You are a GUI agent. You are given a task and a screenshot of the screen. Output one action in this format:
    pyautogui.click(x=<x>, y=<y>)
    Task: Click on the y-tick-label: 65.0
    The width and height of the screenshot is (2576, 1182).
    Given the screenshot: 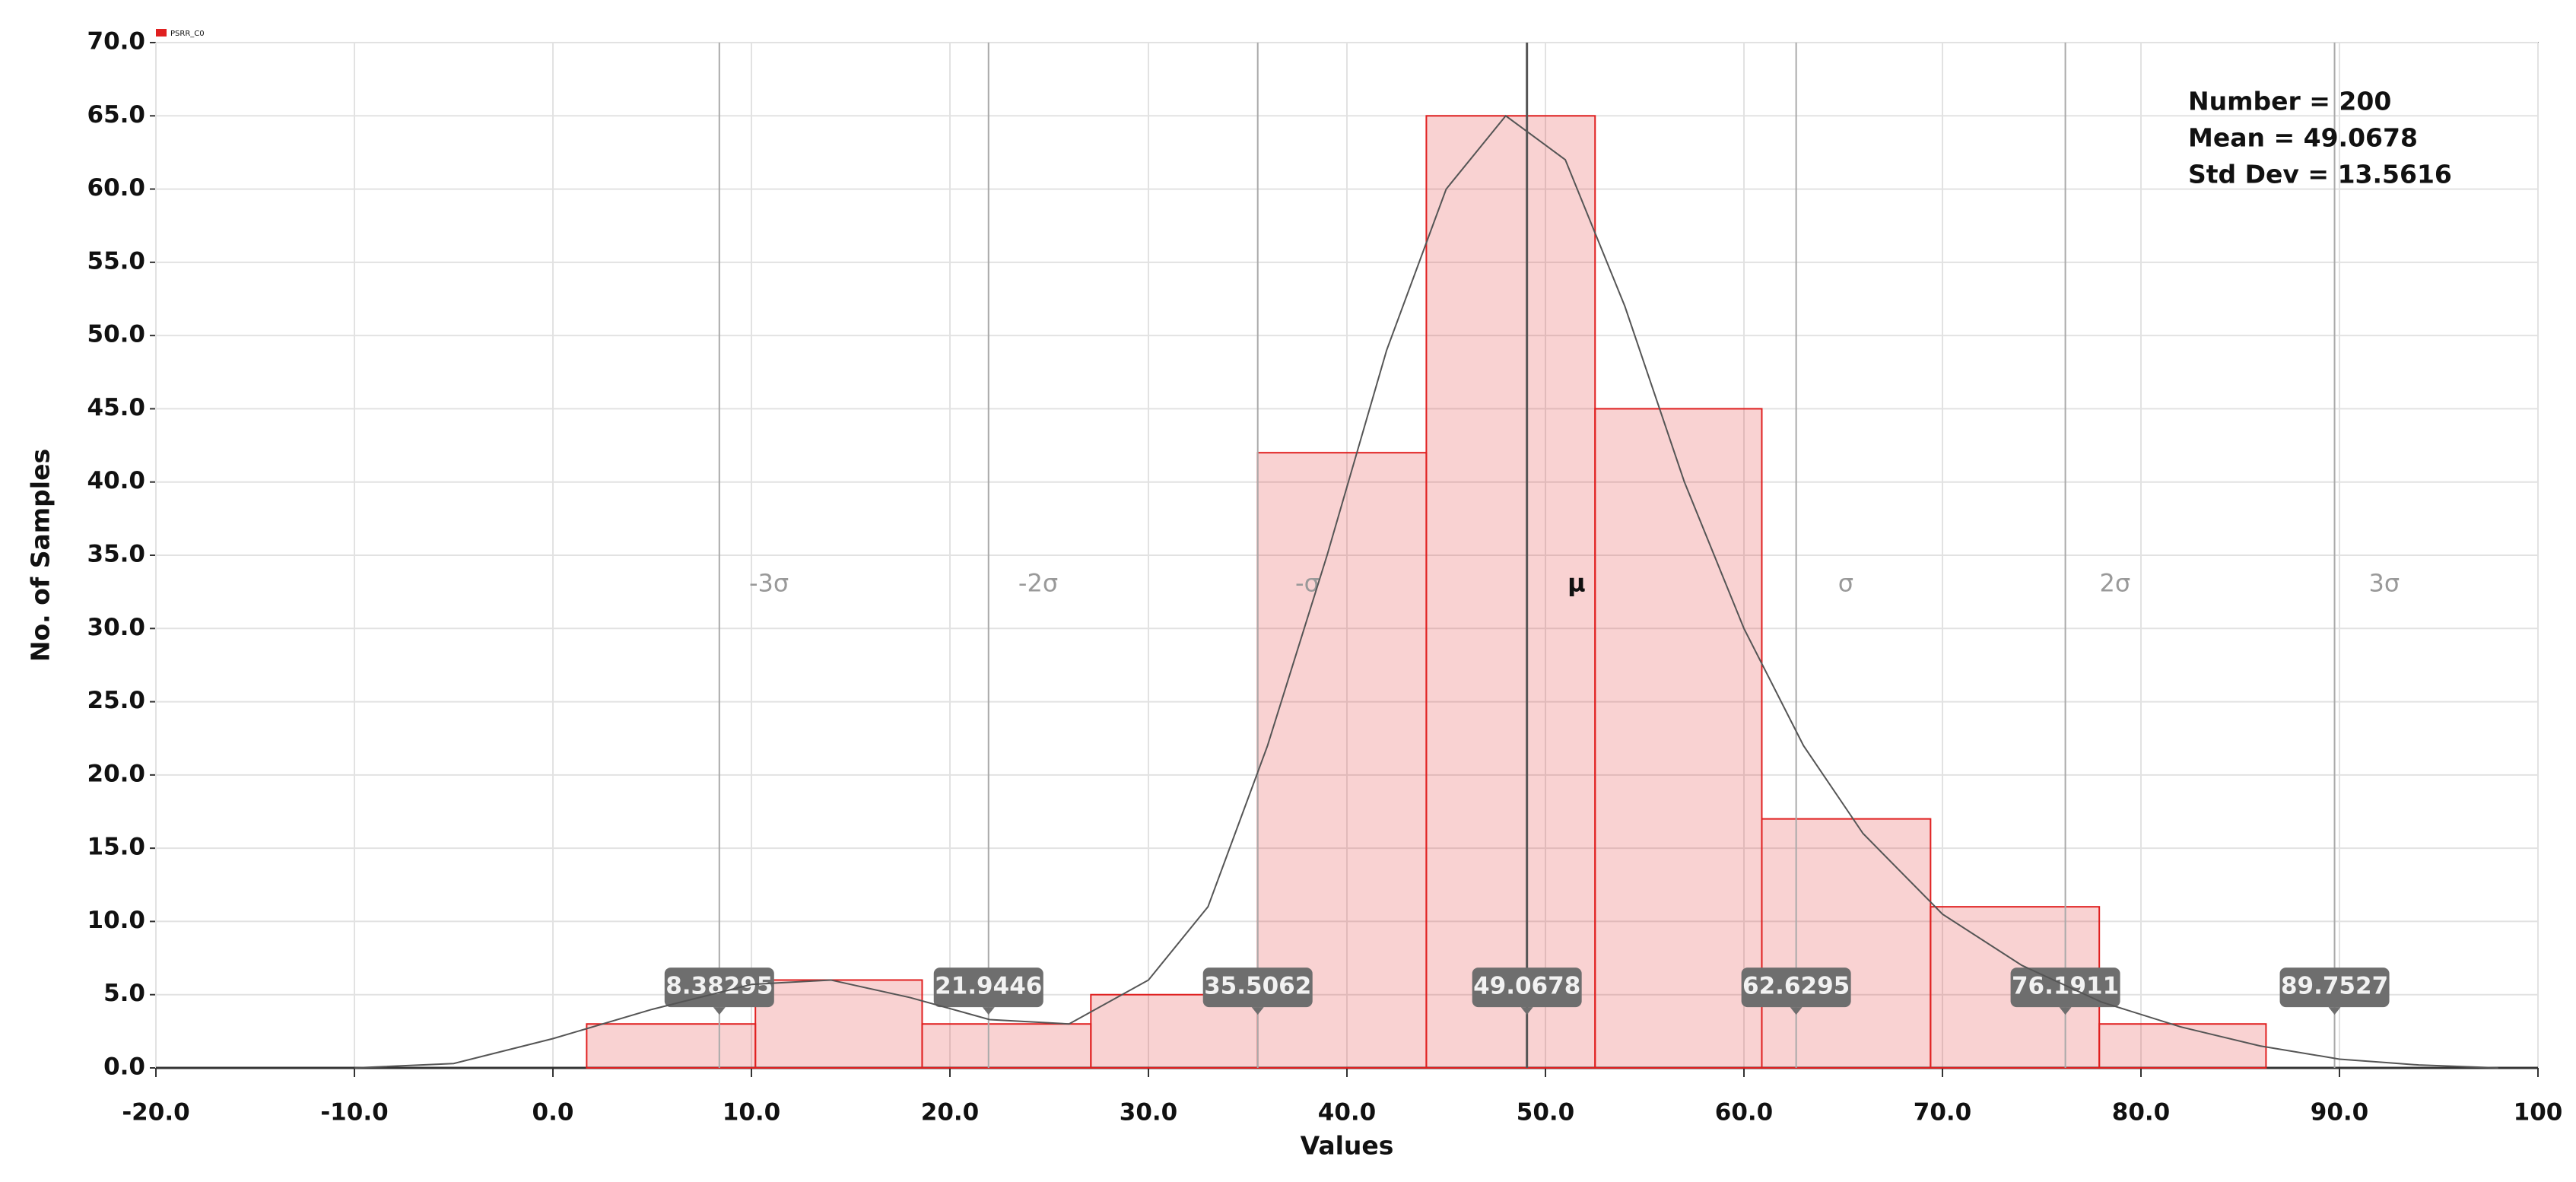 What is the action you would take?
    pyautogui.click(x=116, y=115)
    